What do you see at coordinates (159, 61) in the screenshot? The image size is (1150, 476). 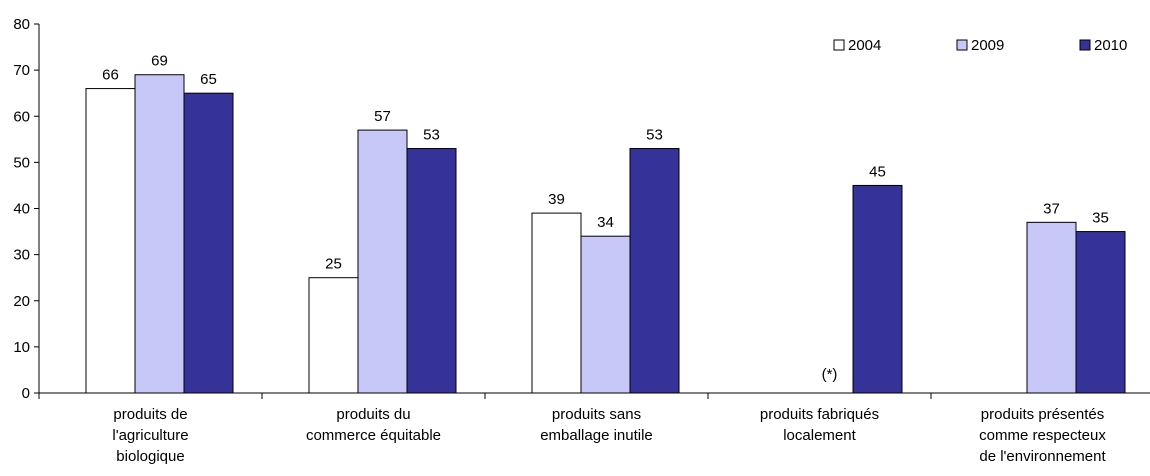 I see `bar-value-label: 69` at bounding box center [159, 61].